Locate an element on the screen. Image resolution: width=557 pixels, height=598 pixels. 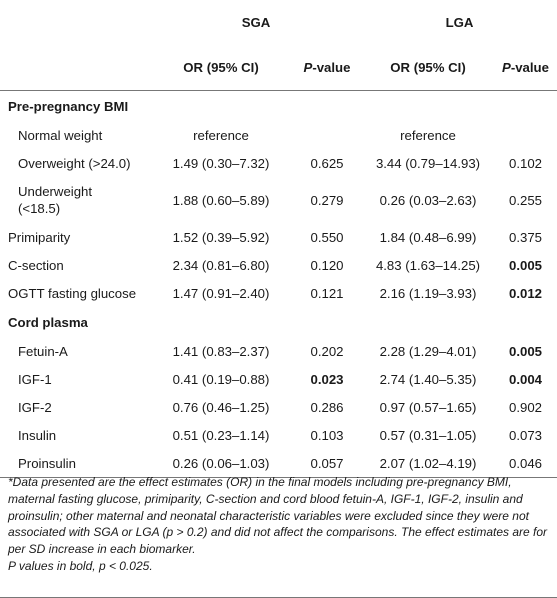
empty-label-header is located at coordinates (75, 68).